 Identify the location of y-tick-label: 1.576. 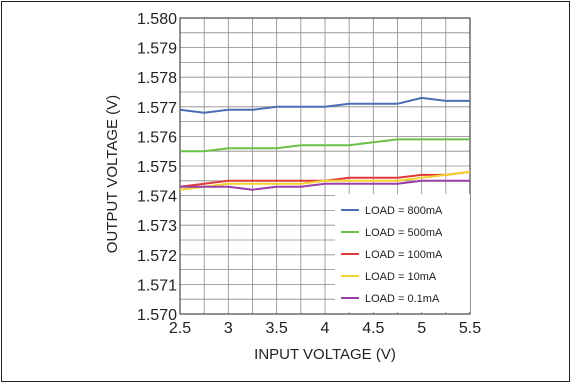
(157, 137).